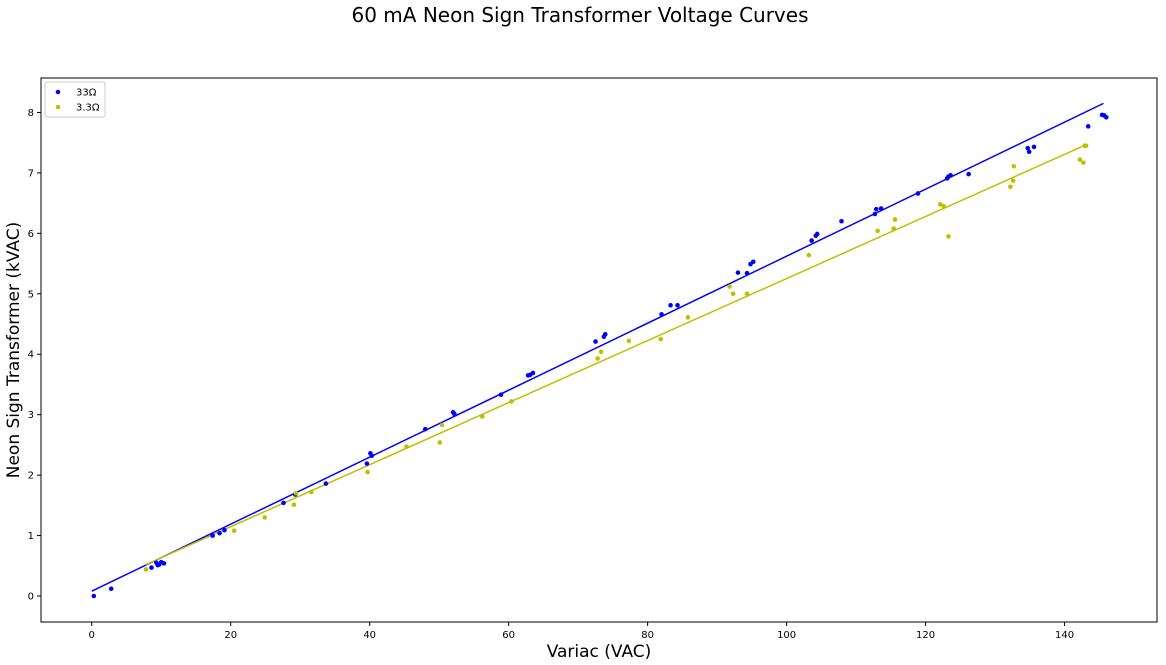 The height and width of the screenshot is (665, 1166). I want to click on x-tick-label: 140, so click(1064, 635).